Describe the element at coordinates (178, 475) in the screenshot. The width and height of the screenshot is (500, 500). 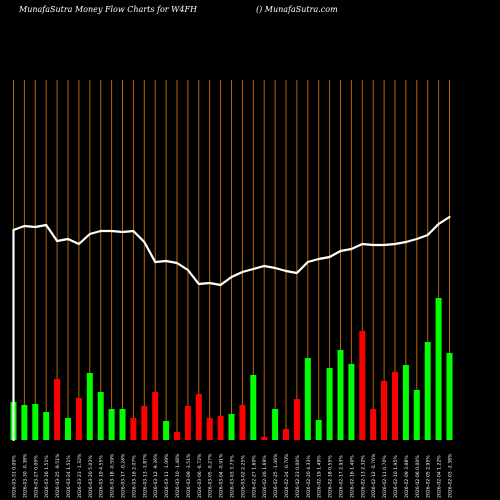
I see `x-axis-label: 2026-03-10 -1.48%` at that location.